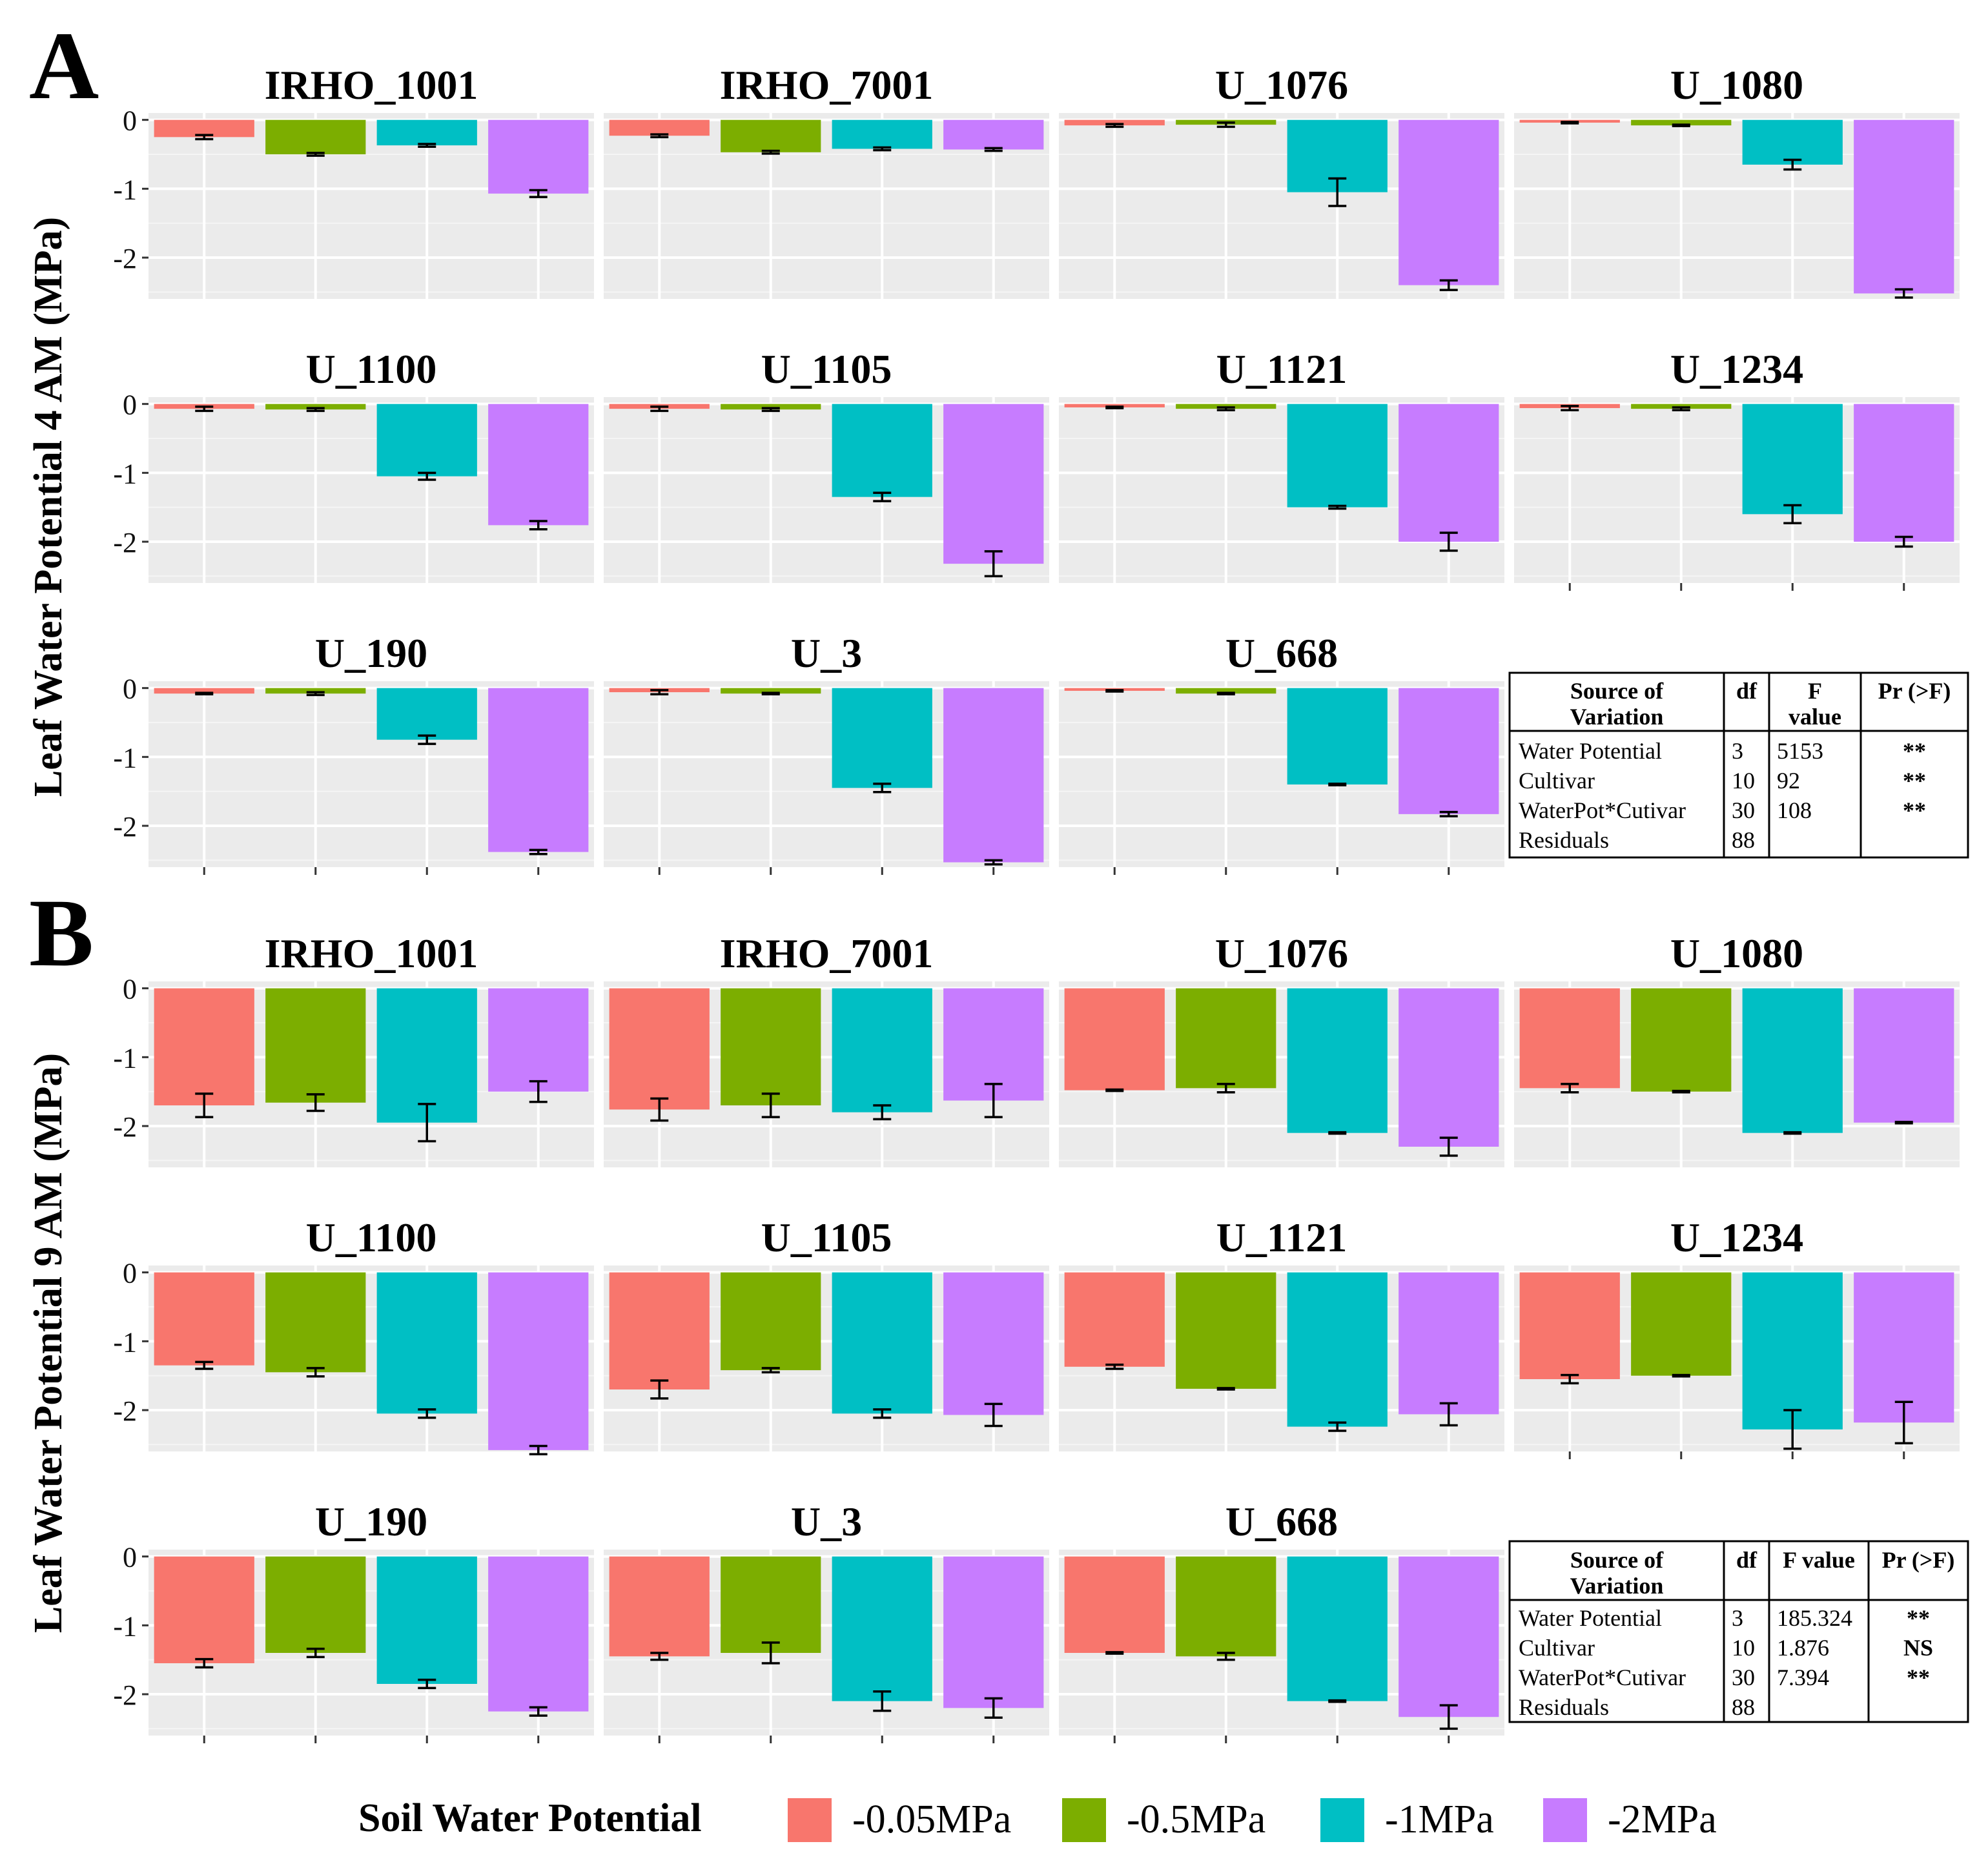 This screenshot has width=1988, height=1855. I want to click on y-tick-label: -1, so click(125, 1058).